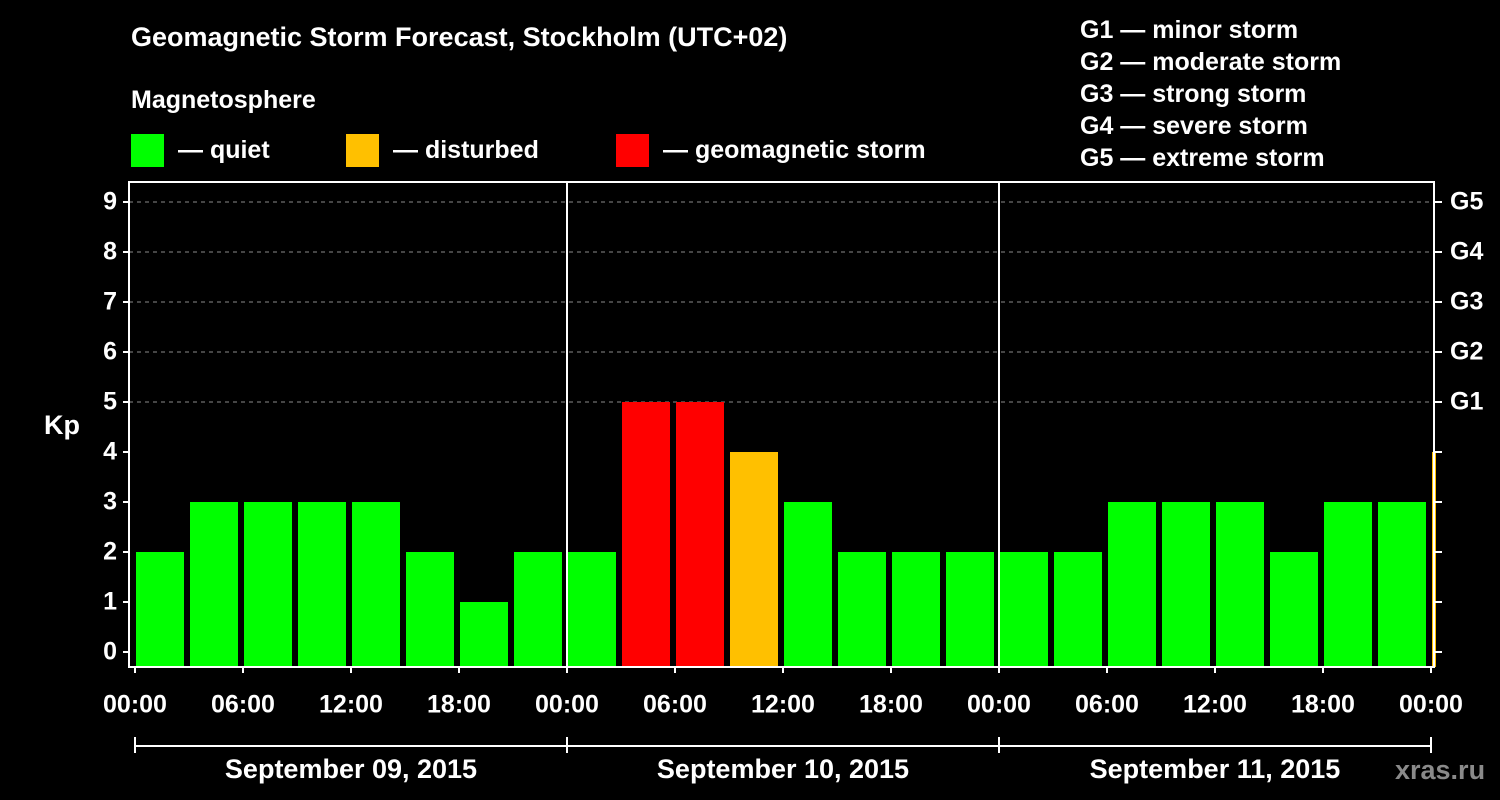 The image size is (1500, 800). What do you see at coordinates (1193, 94) in the screenshot?
I see `storm-level-g3: G3 — strong storm` at bounding box center [1193, 94].